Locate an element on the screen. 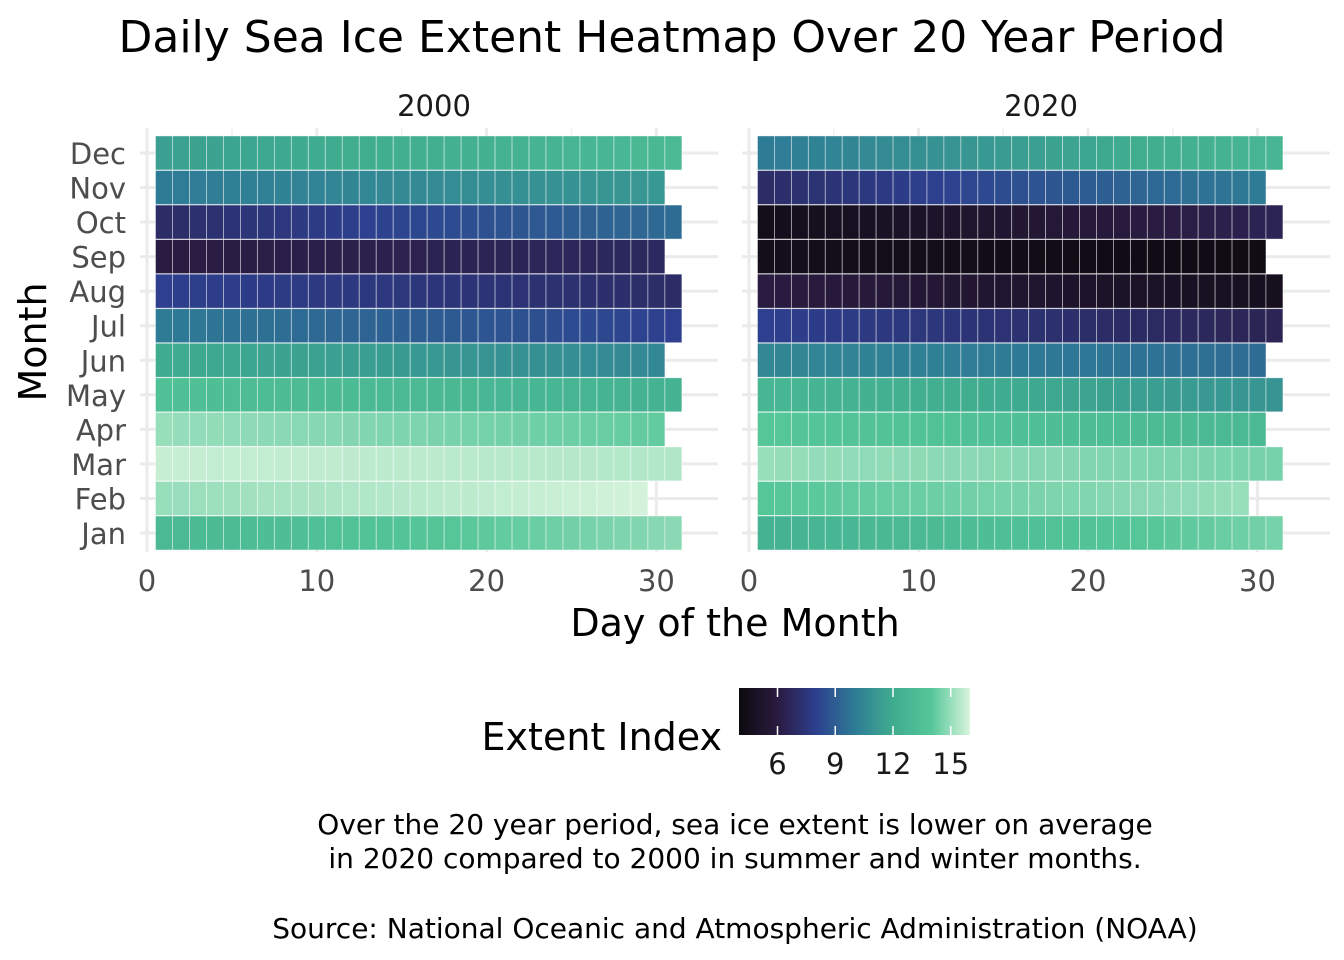 The image size is (1344, 960). colorbar is located at coordinates (854, 711).